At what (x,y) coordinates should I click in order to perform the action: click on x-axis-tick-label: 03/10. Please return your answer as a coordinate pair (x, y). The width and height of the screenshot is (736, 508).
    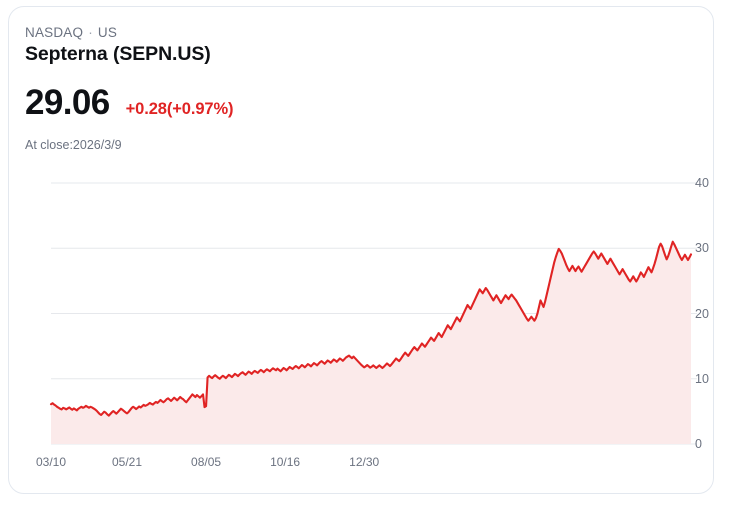
    Looking at the image, I should click on (51, 462).